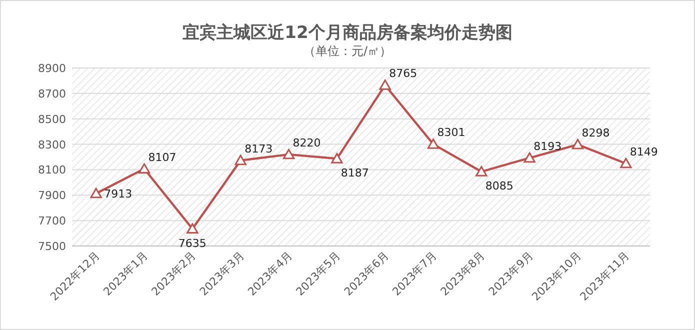 This screenshot has height=330, width=695. I want to click on data-label: 8187, so click(354, 173).